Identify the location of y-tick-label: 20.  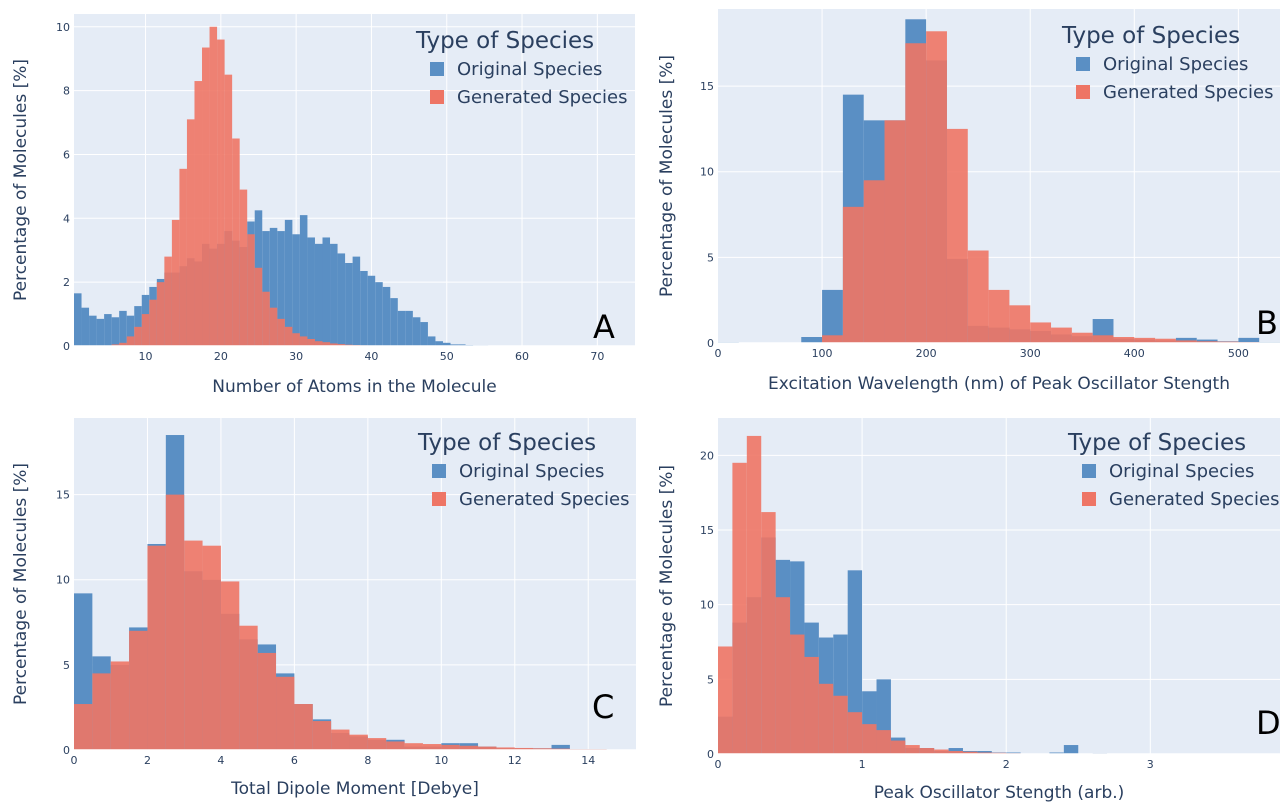
(707, 455).